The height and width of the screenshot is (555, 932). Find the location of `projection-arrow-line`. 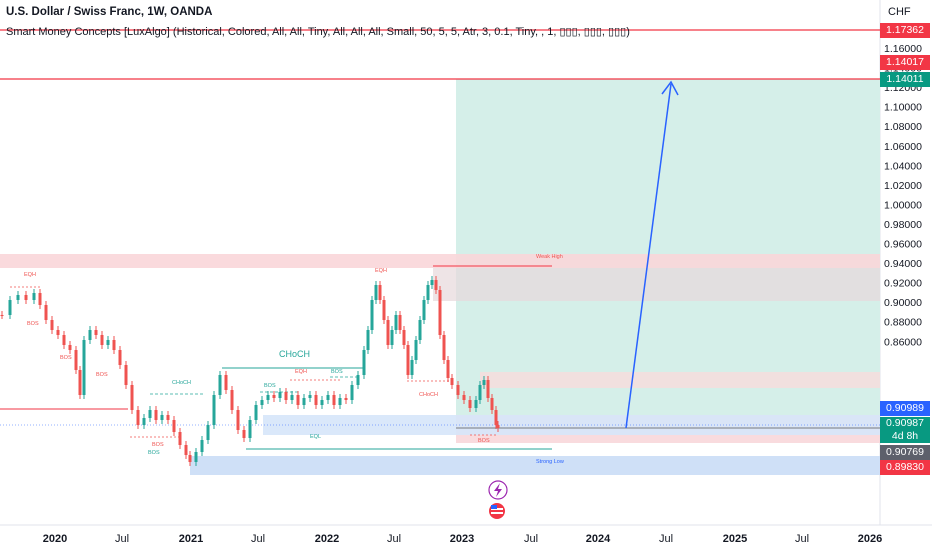

projection-arrow-line is located at coordinates (648, 256).